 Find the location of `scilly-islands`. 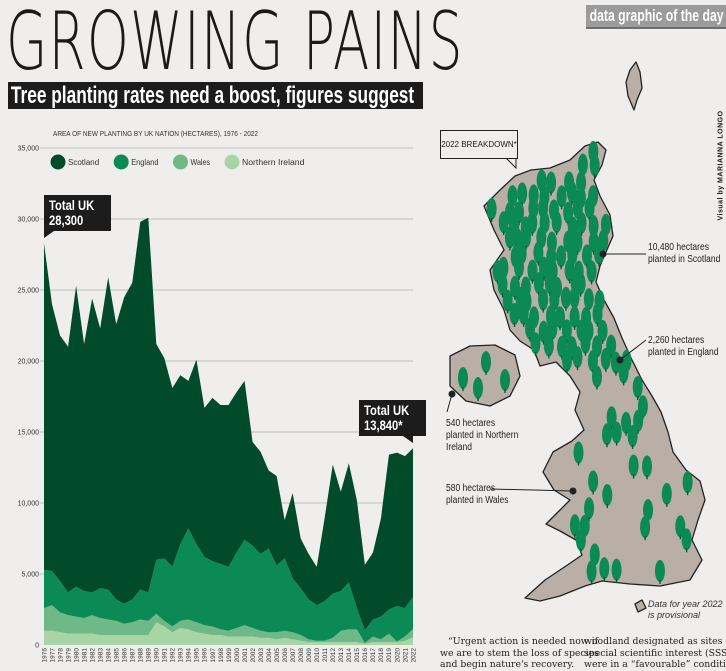

scilly-islands is located at coordinates (640, 606).